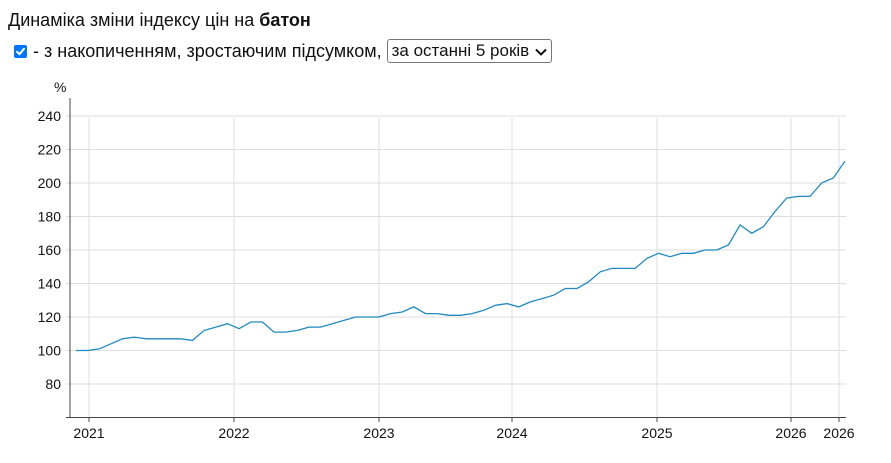  I want to click on title-prefix: Динаміка зміни індексу цін на, so click(134, 20).